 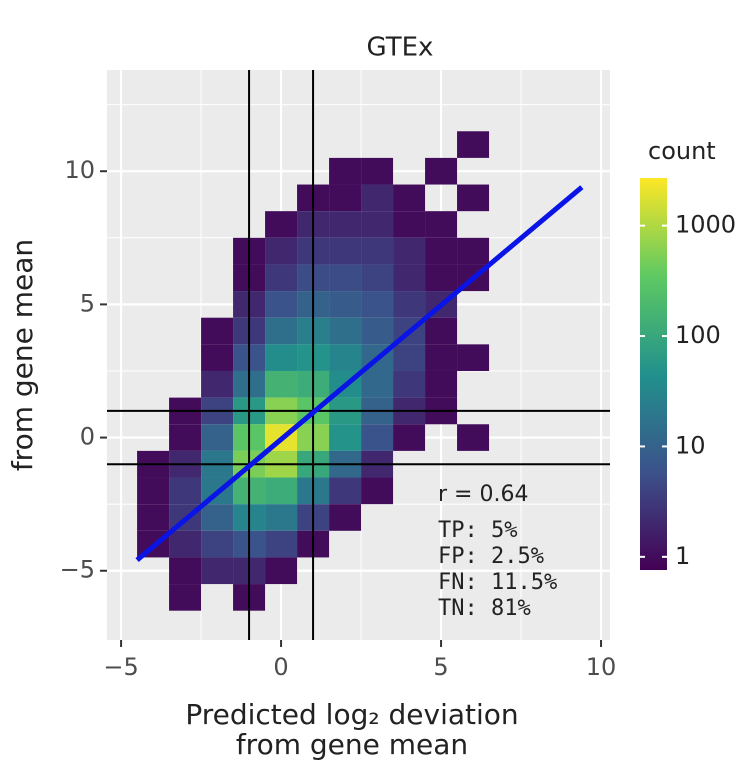 What do you see at coordinates (682, 556) in the screenshot?
I see `colorbar-label: 1` at bounding box center [682, 556].